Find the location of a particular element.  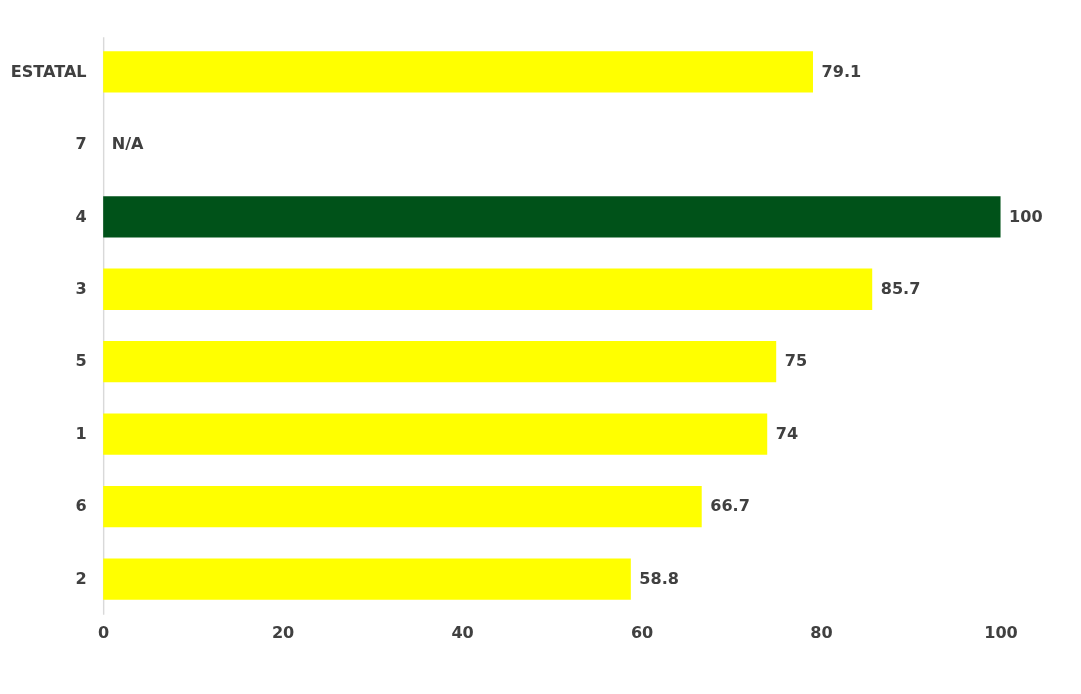

data-label: 75 is located at coordinates (796, 361).